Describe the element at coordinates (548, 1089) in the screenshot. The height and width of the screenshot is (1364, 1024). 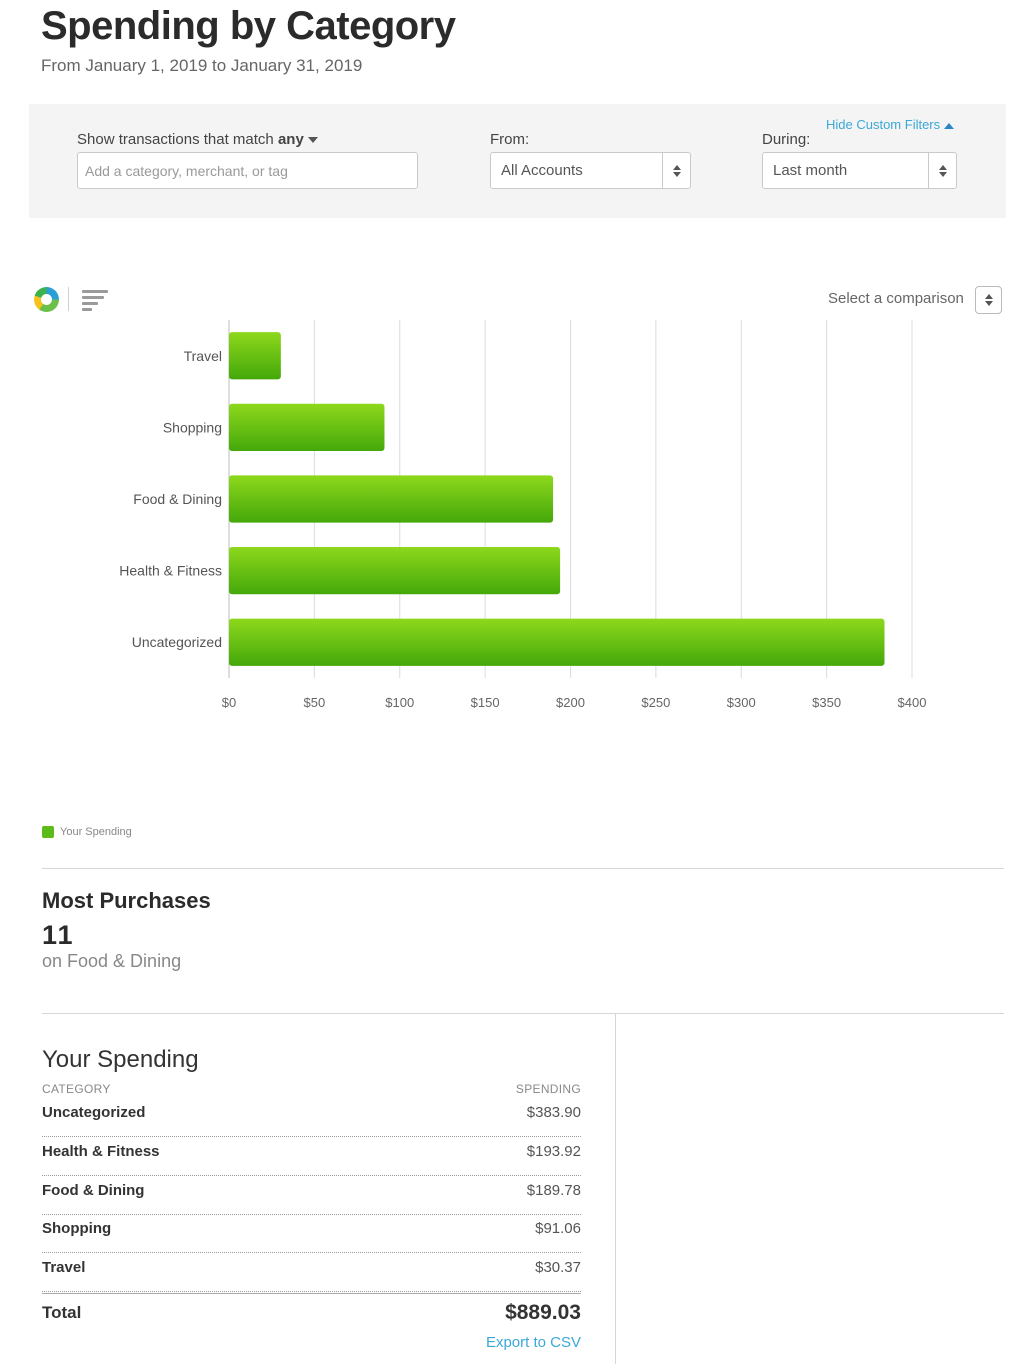
I see `spending-column-header: SPENDING` at that location.